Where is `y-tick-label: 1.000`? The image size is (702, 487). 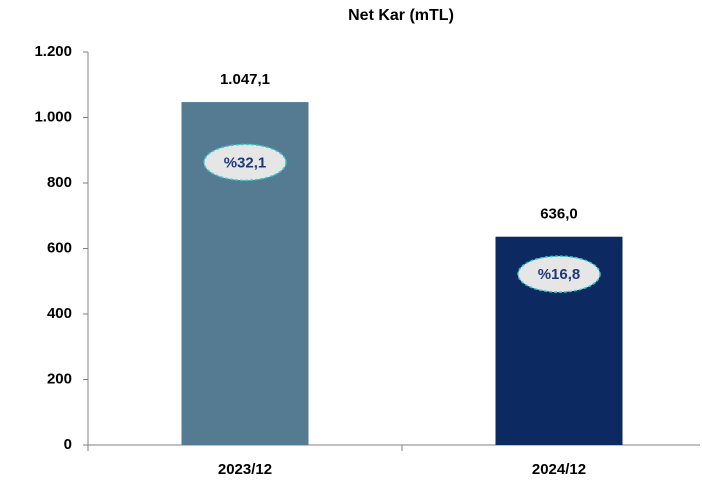 y-tick-label: 1.000 is located at coordinates (53, 116).